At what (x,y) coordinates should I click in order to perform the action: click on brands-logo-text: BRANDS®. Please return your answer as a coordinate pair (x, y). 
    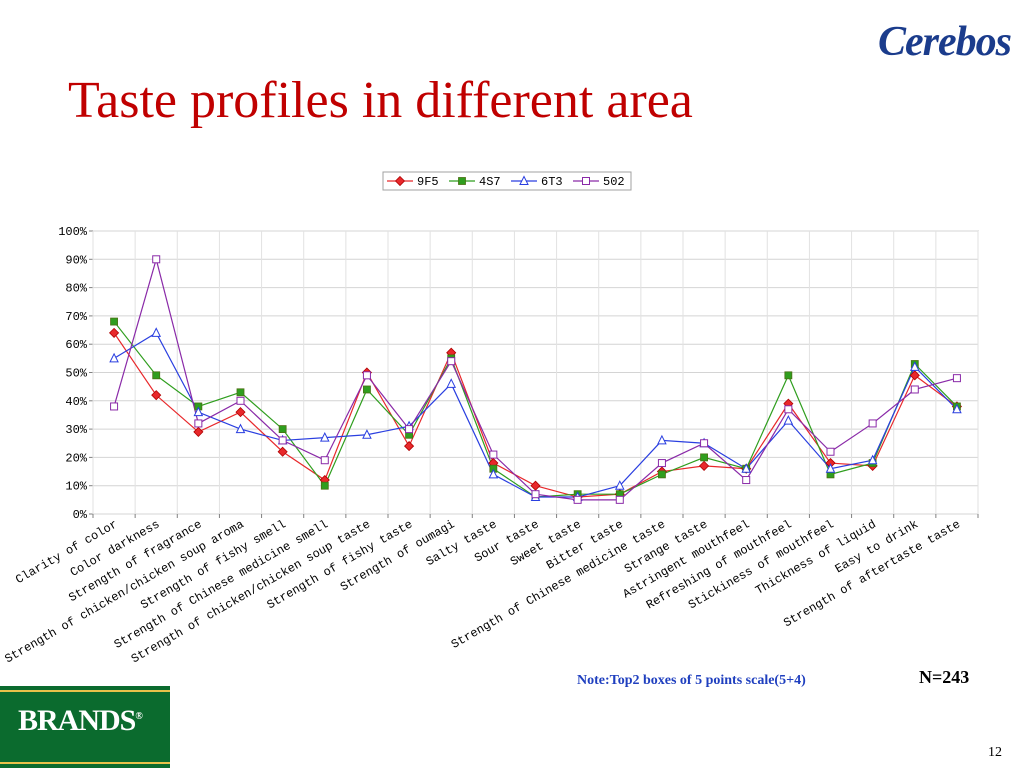
    Looking at the image, I should click on (80, 720).